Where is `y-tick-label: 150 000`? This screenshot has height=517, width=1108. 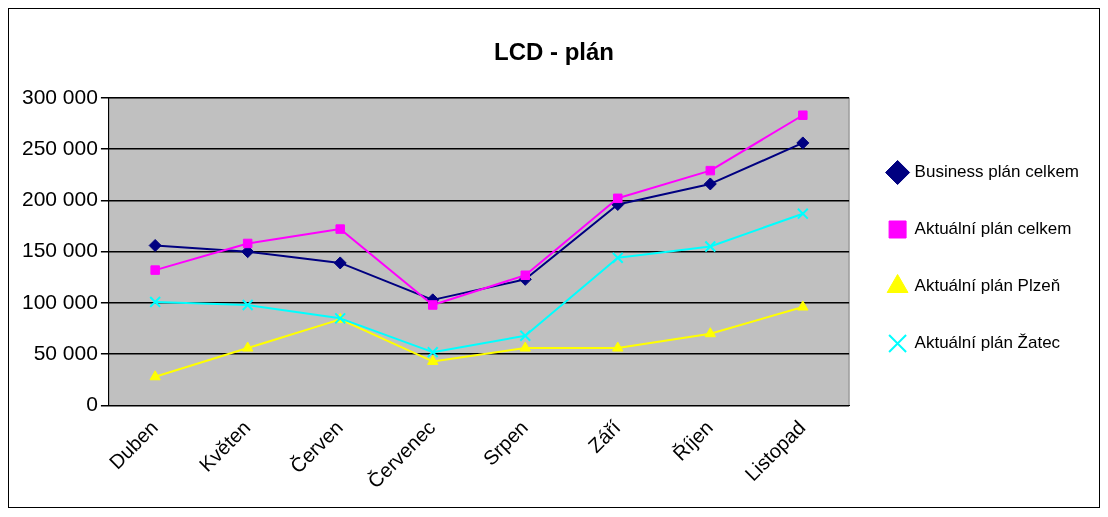
y-tick-label: 150 000 is located at coordinates (59, 250).